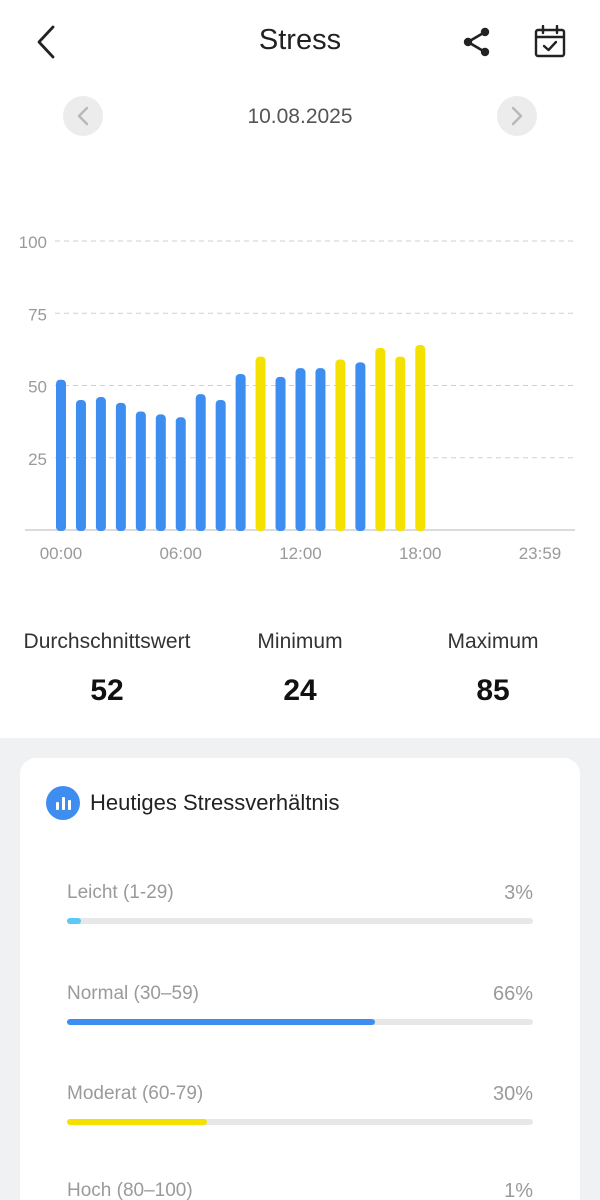 Image resolution: width=600 pixels, height=1200 pixels. Describe the element at coordinates (518, 1190) in the screenshot. I see `ratio-percent: 1%` at that location.